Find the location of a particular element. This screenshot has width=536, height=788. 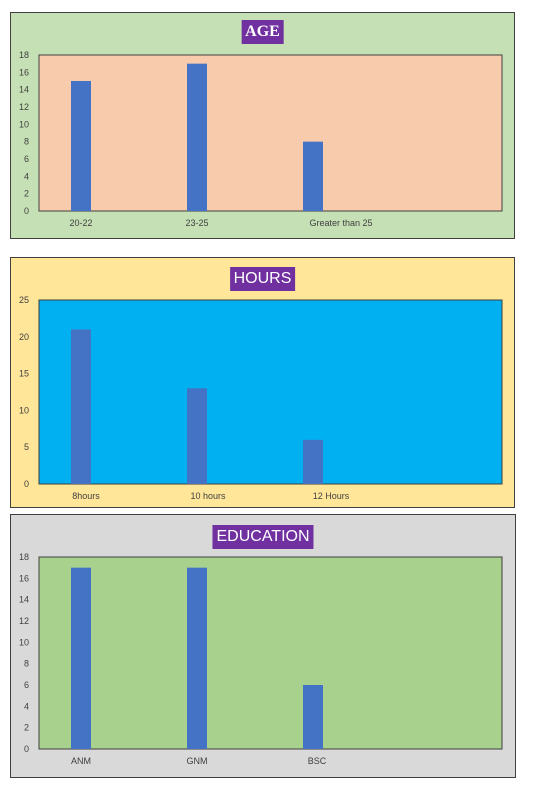

age-y-tick-label: 4 is located at coordinates (26, 176).